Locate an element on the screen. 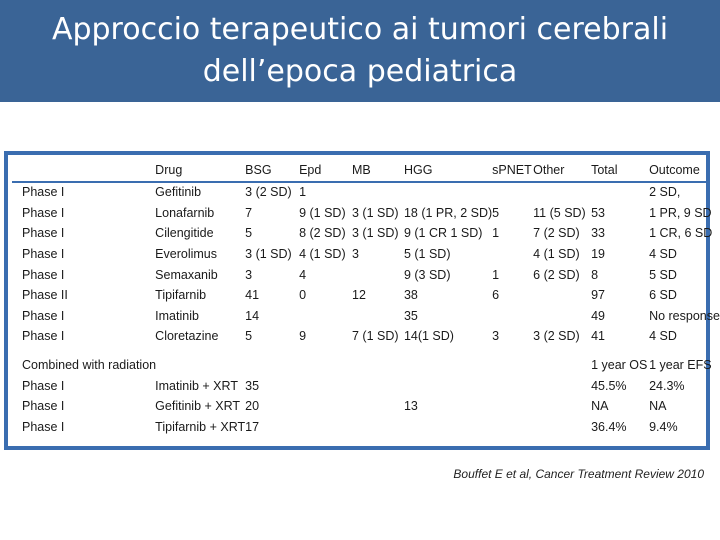  table-cell: 0 is located at coordinates (303, 295).